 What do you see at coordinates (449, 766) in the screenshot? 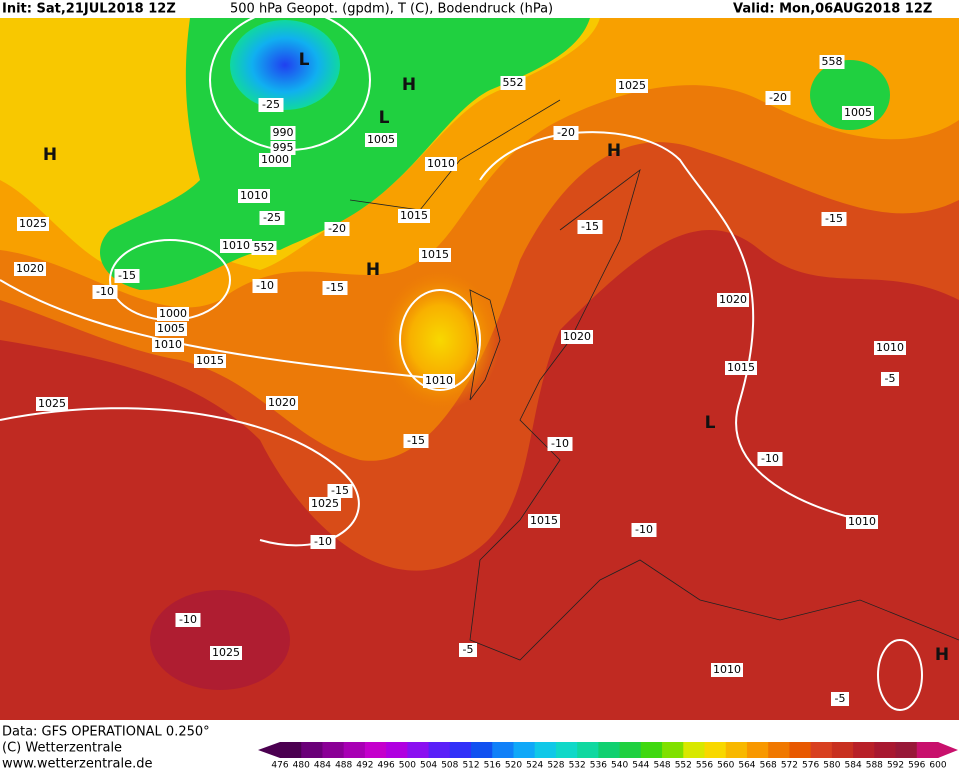
I see `colorbar-tick-label: 508` at bounding box center [449, 766].